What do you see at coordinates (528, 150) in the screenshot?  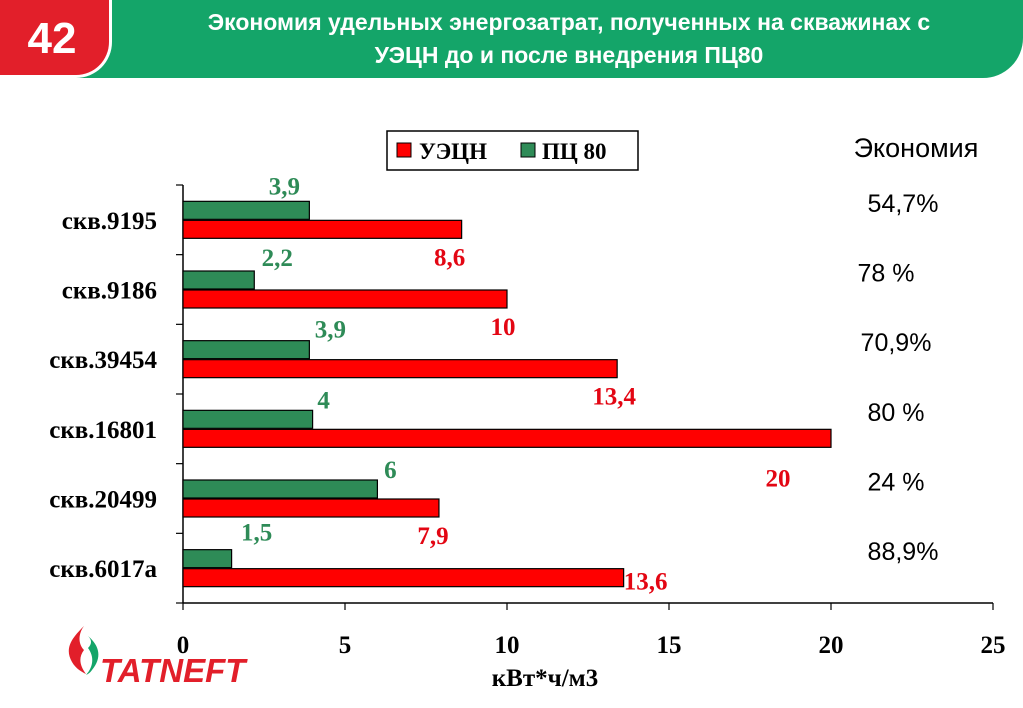 I see `legend-swatch-pc80` at bounding box center [528, 150].